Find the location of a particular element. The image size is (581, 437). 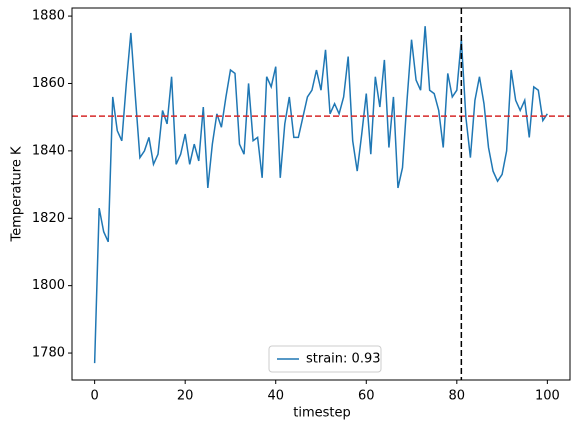

y-tick-label: 1820 is located at coordinates (48, 218).